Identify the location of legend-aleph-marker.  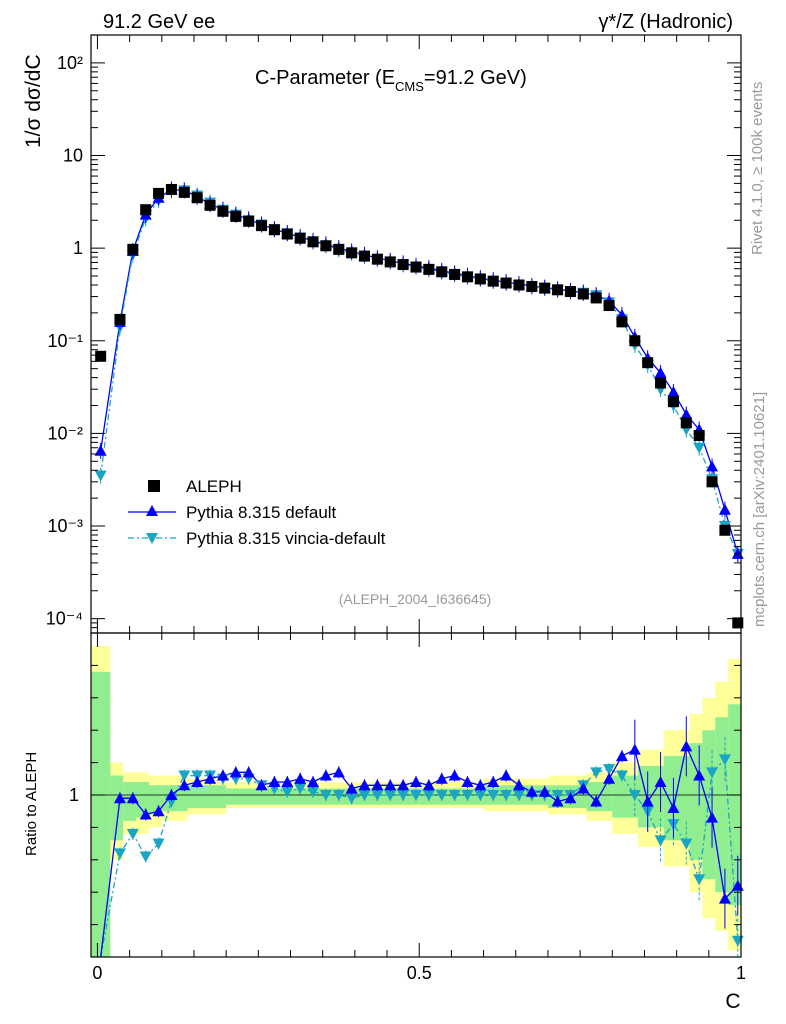
(154, 486).